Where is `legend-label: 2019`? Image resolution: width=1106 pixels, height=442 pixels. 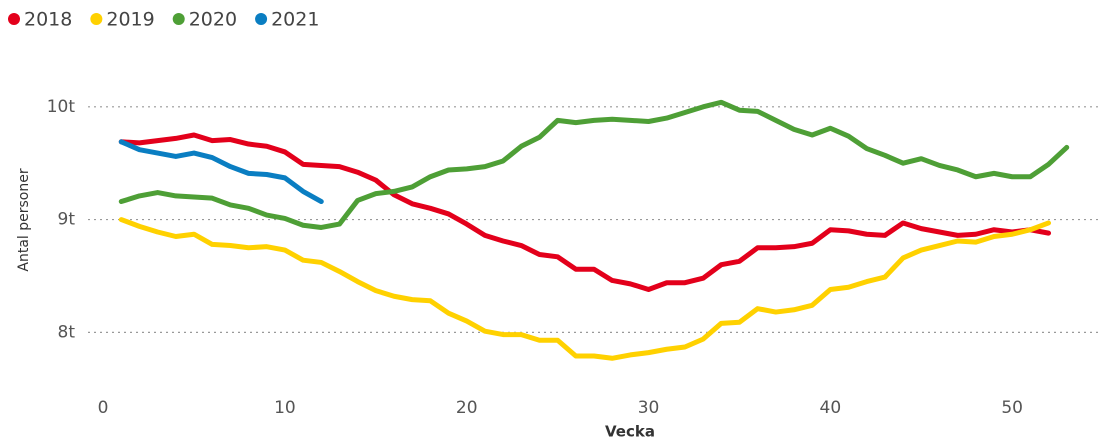 legend-label: 2019 is located at coordinates (130, 20).